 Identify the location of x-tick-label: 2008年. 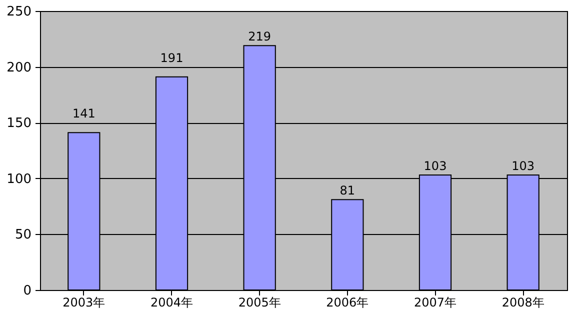
(523, 303).